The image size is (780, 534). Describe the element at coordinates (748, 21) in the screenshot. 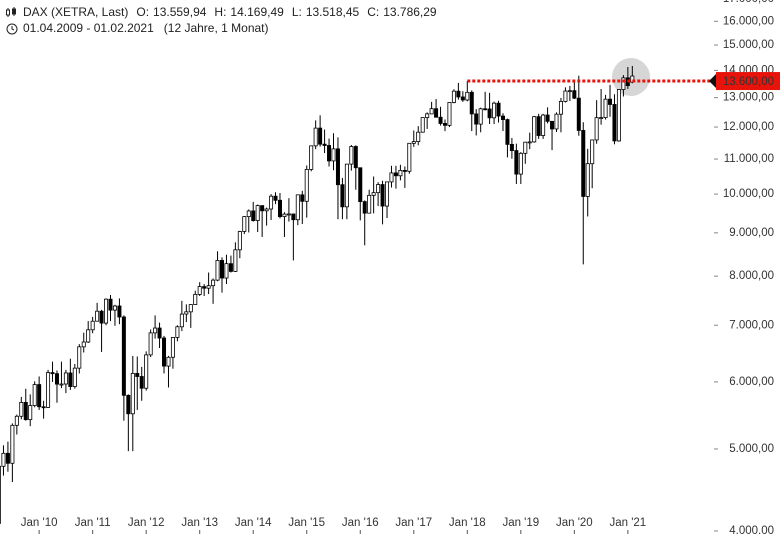

I see `y-tick-label: 16.000,00` at that location.